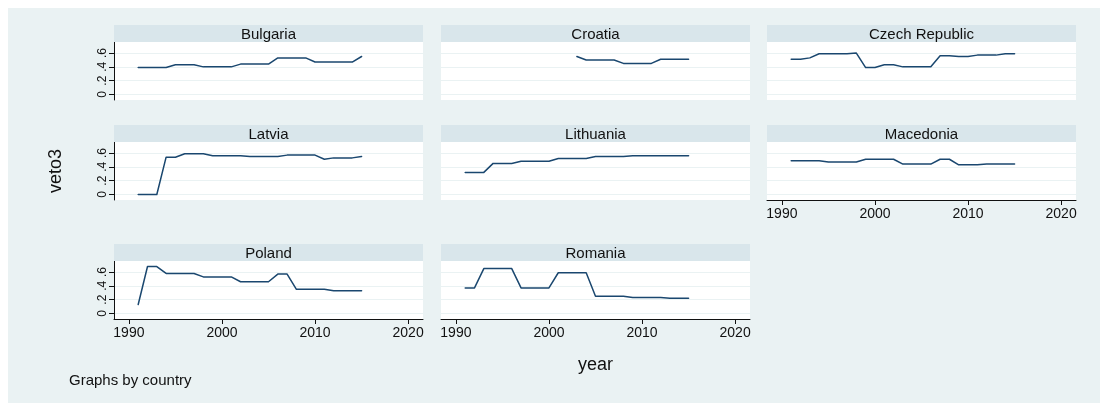 The width and height of the screenshot is (1108, 407). I want to click on chart-title: Macedonia, so click(921, 133).